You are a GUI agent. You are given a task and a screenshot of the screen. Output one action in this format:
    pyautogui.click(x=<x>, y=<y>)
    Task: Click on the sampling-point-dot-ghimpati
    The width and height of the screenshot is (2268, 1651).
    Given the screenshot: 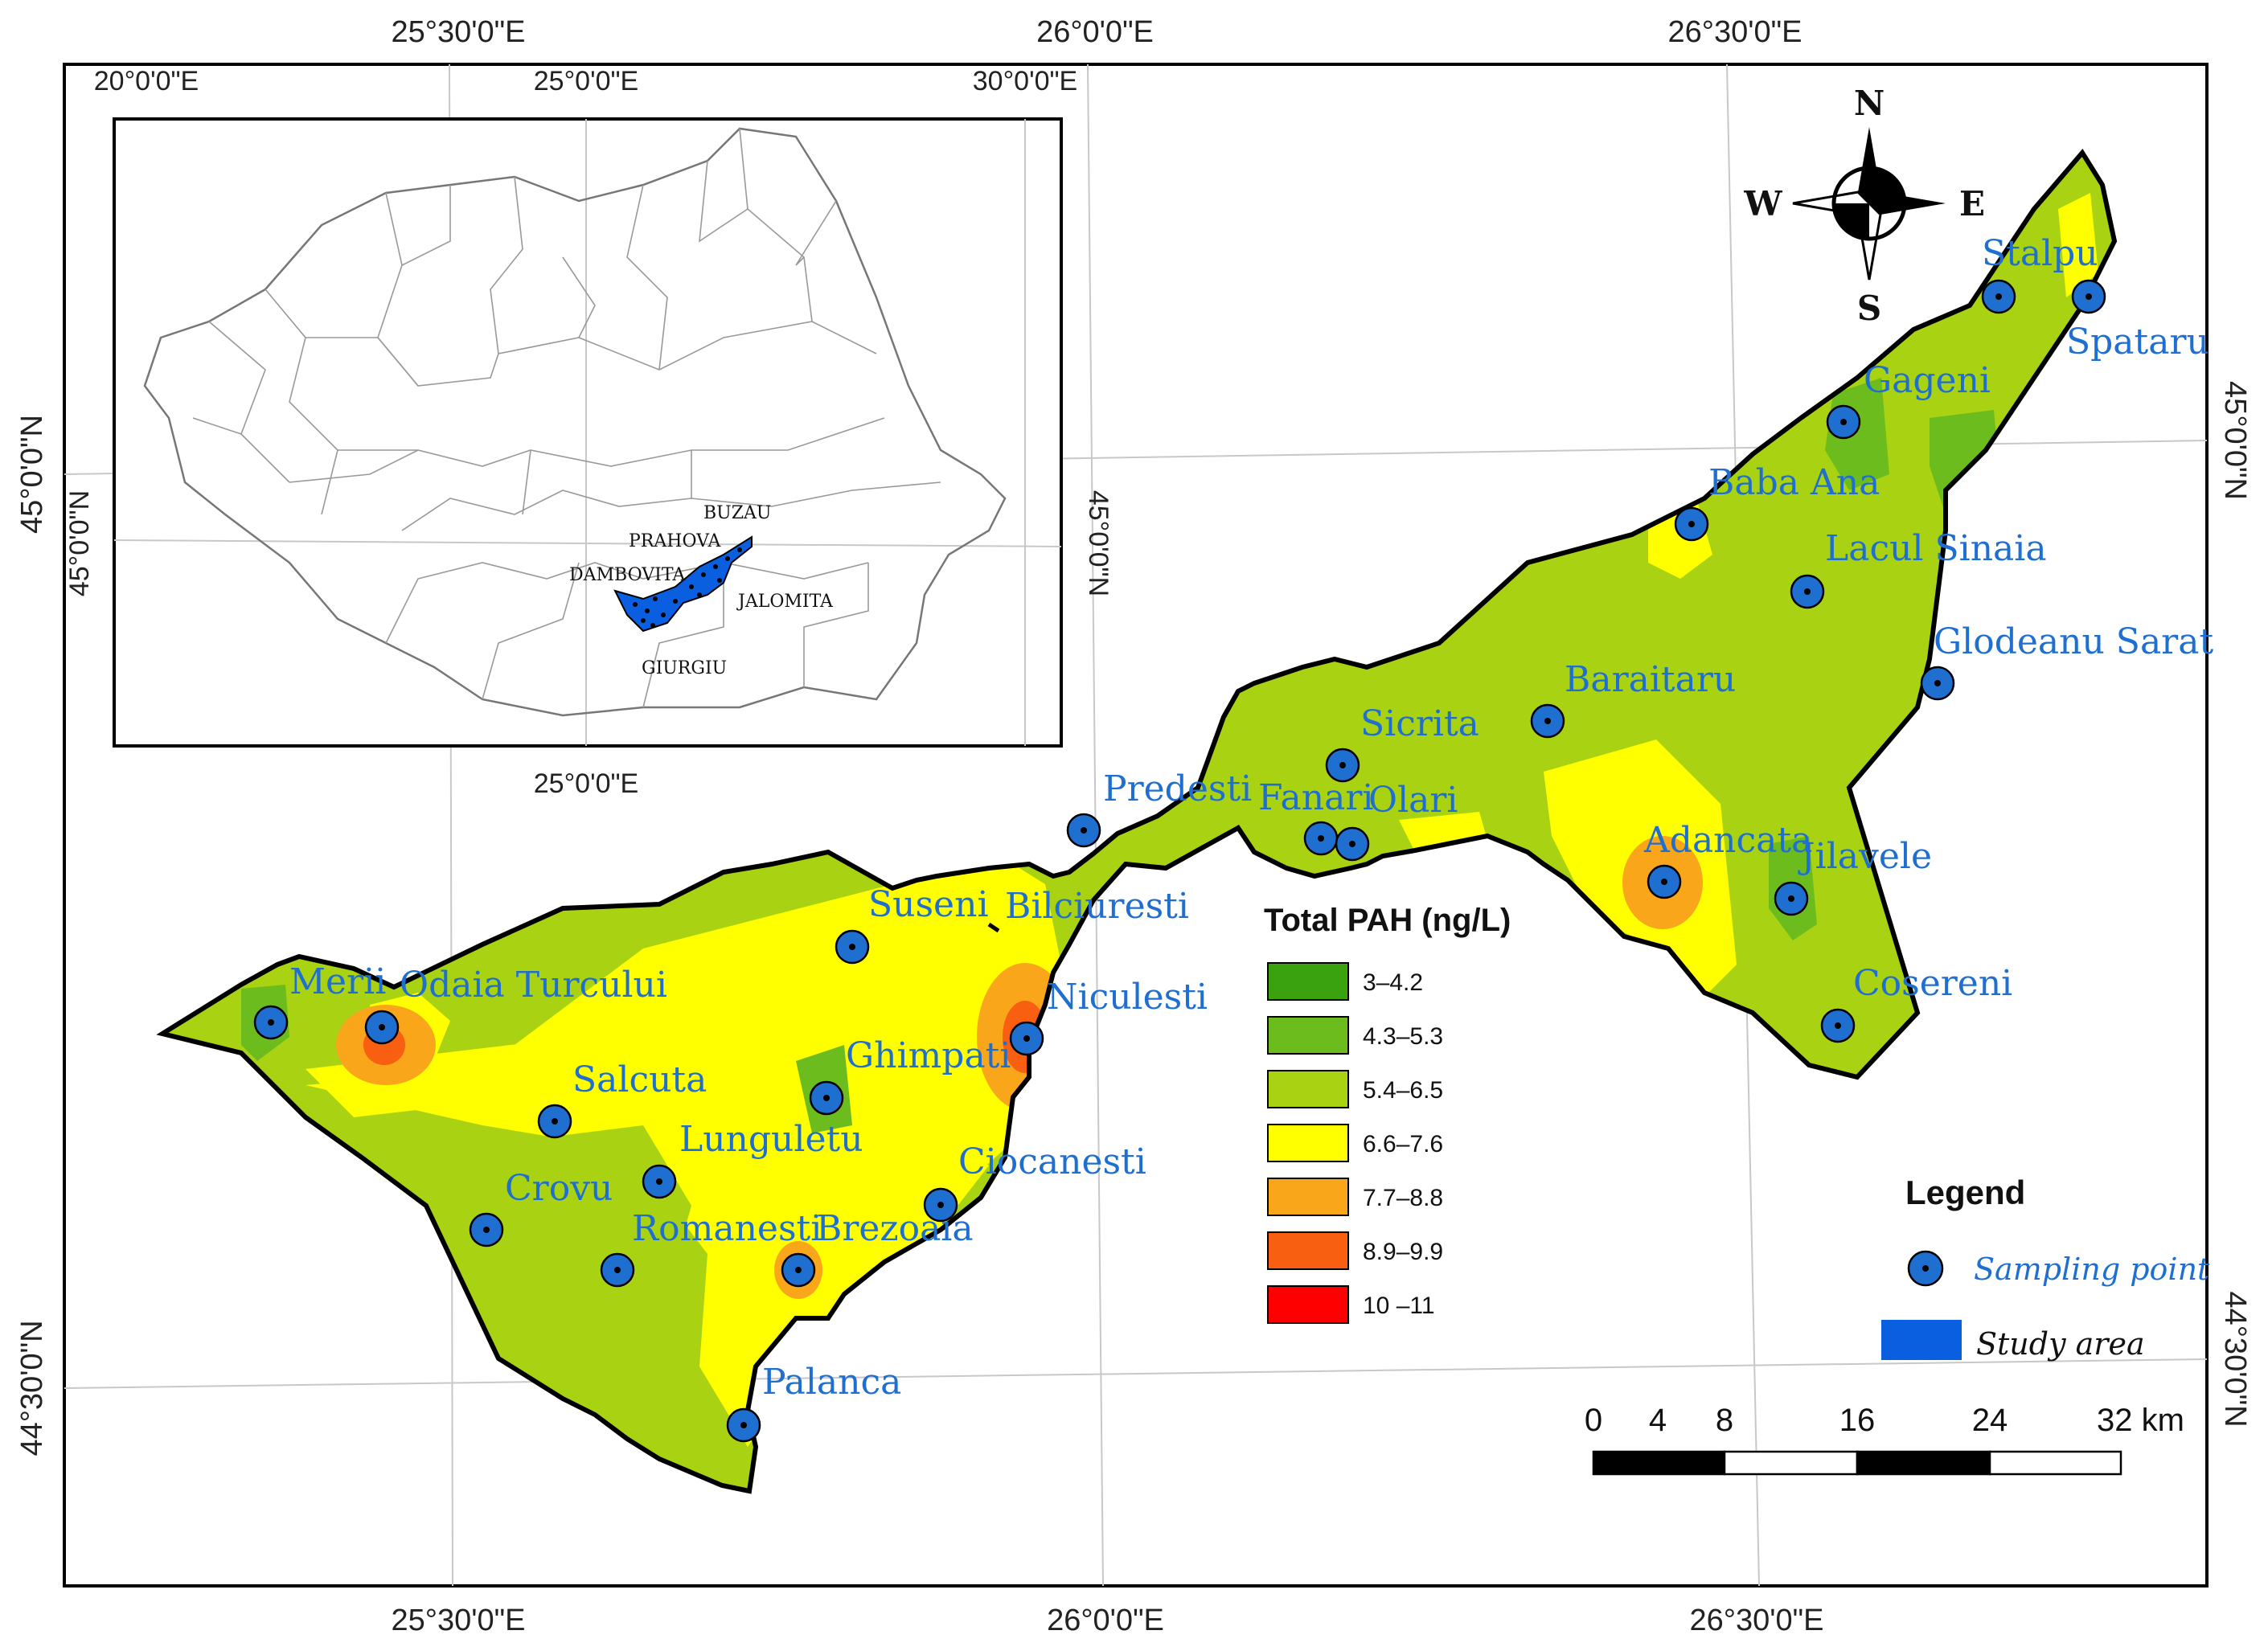 What is the action you would take?
    pyautogui.click(x=826, y=1098)
    